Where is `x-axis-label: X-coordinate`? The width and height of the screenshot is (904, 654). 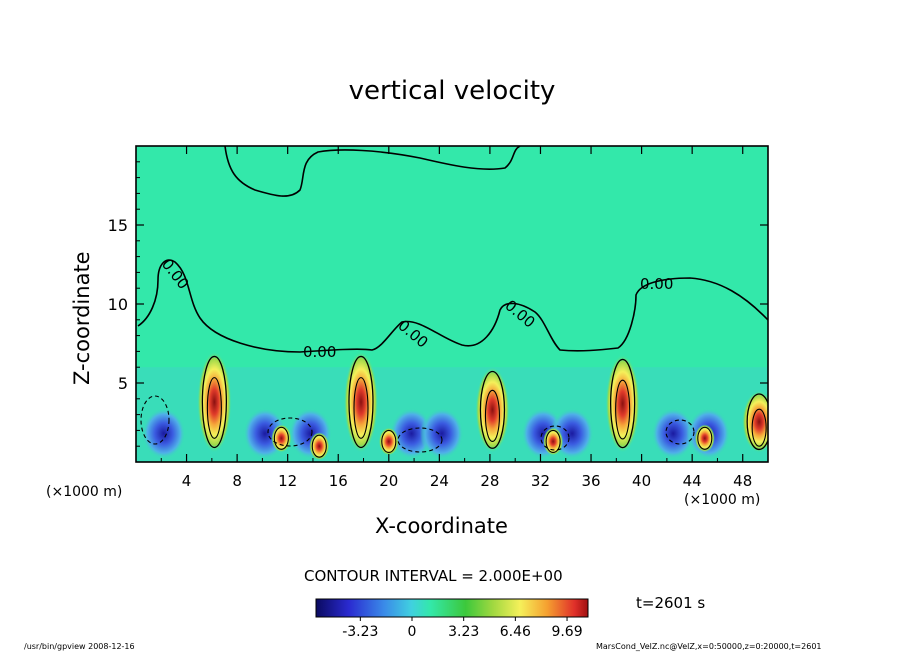 x-axis-label: X-coordinate is located at coordinates (441, 526).